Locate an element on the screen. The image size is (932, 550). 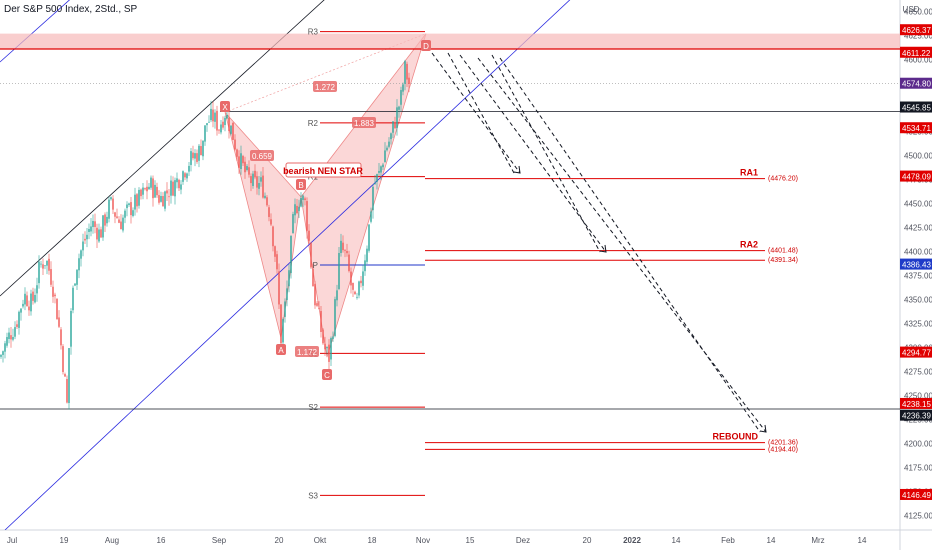
pivot-label-p: P is located at coordinates (315, 265).